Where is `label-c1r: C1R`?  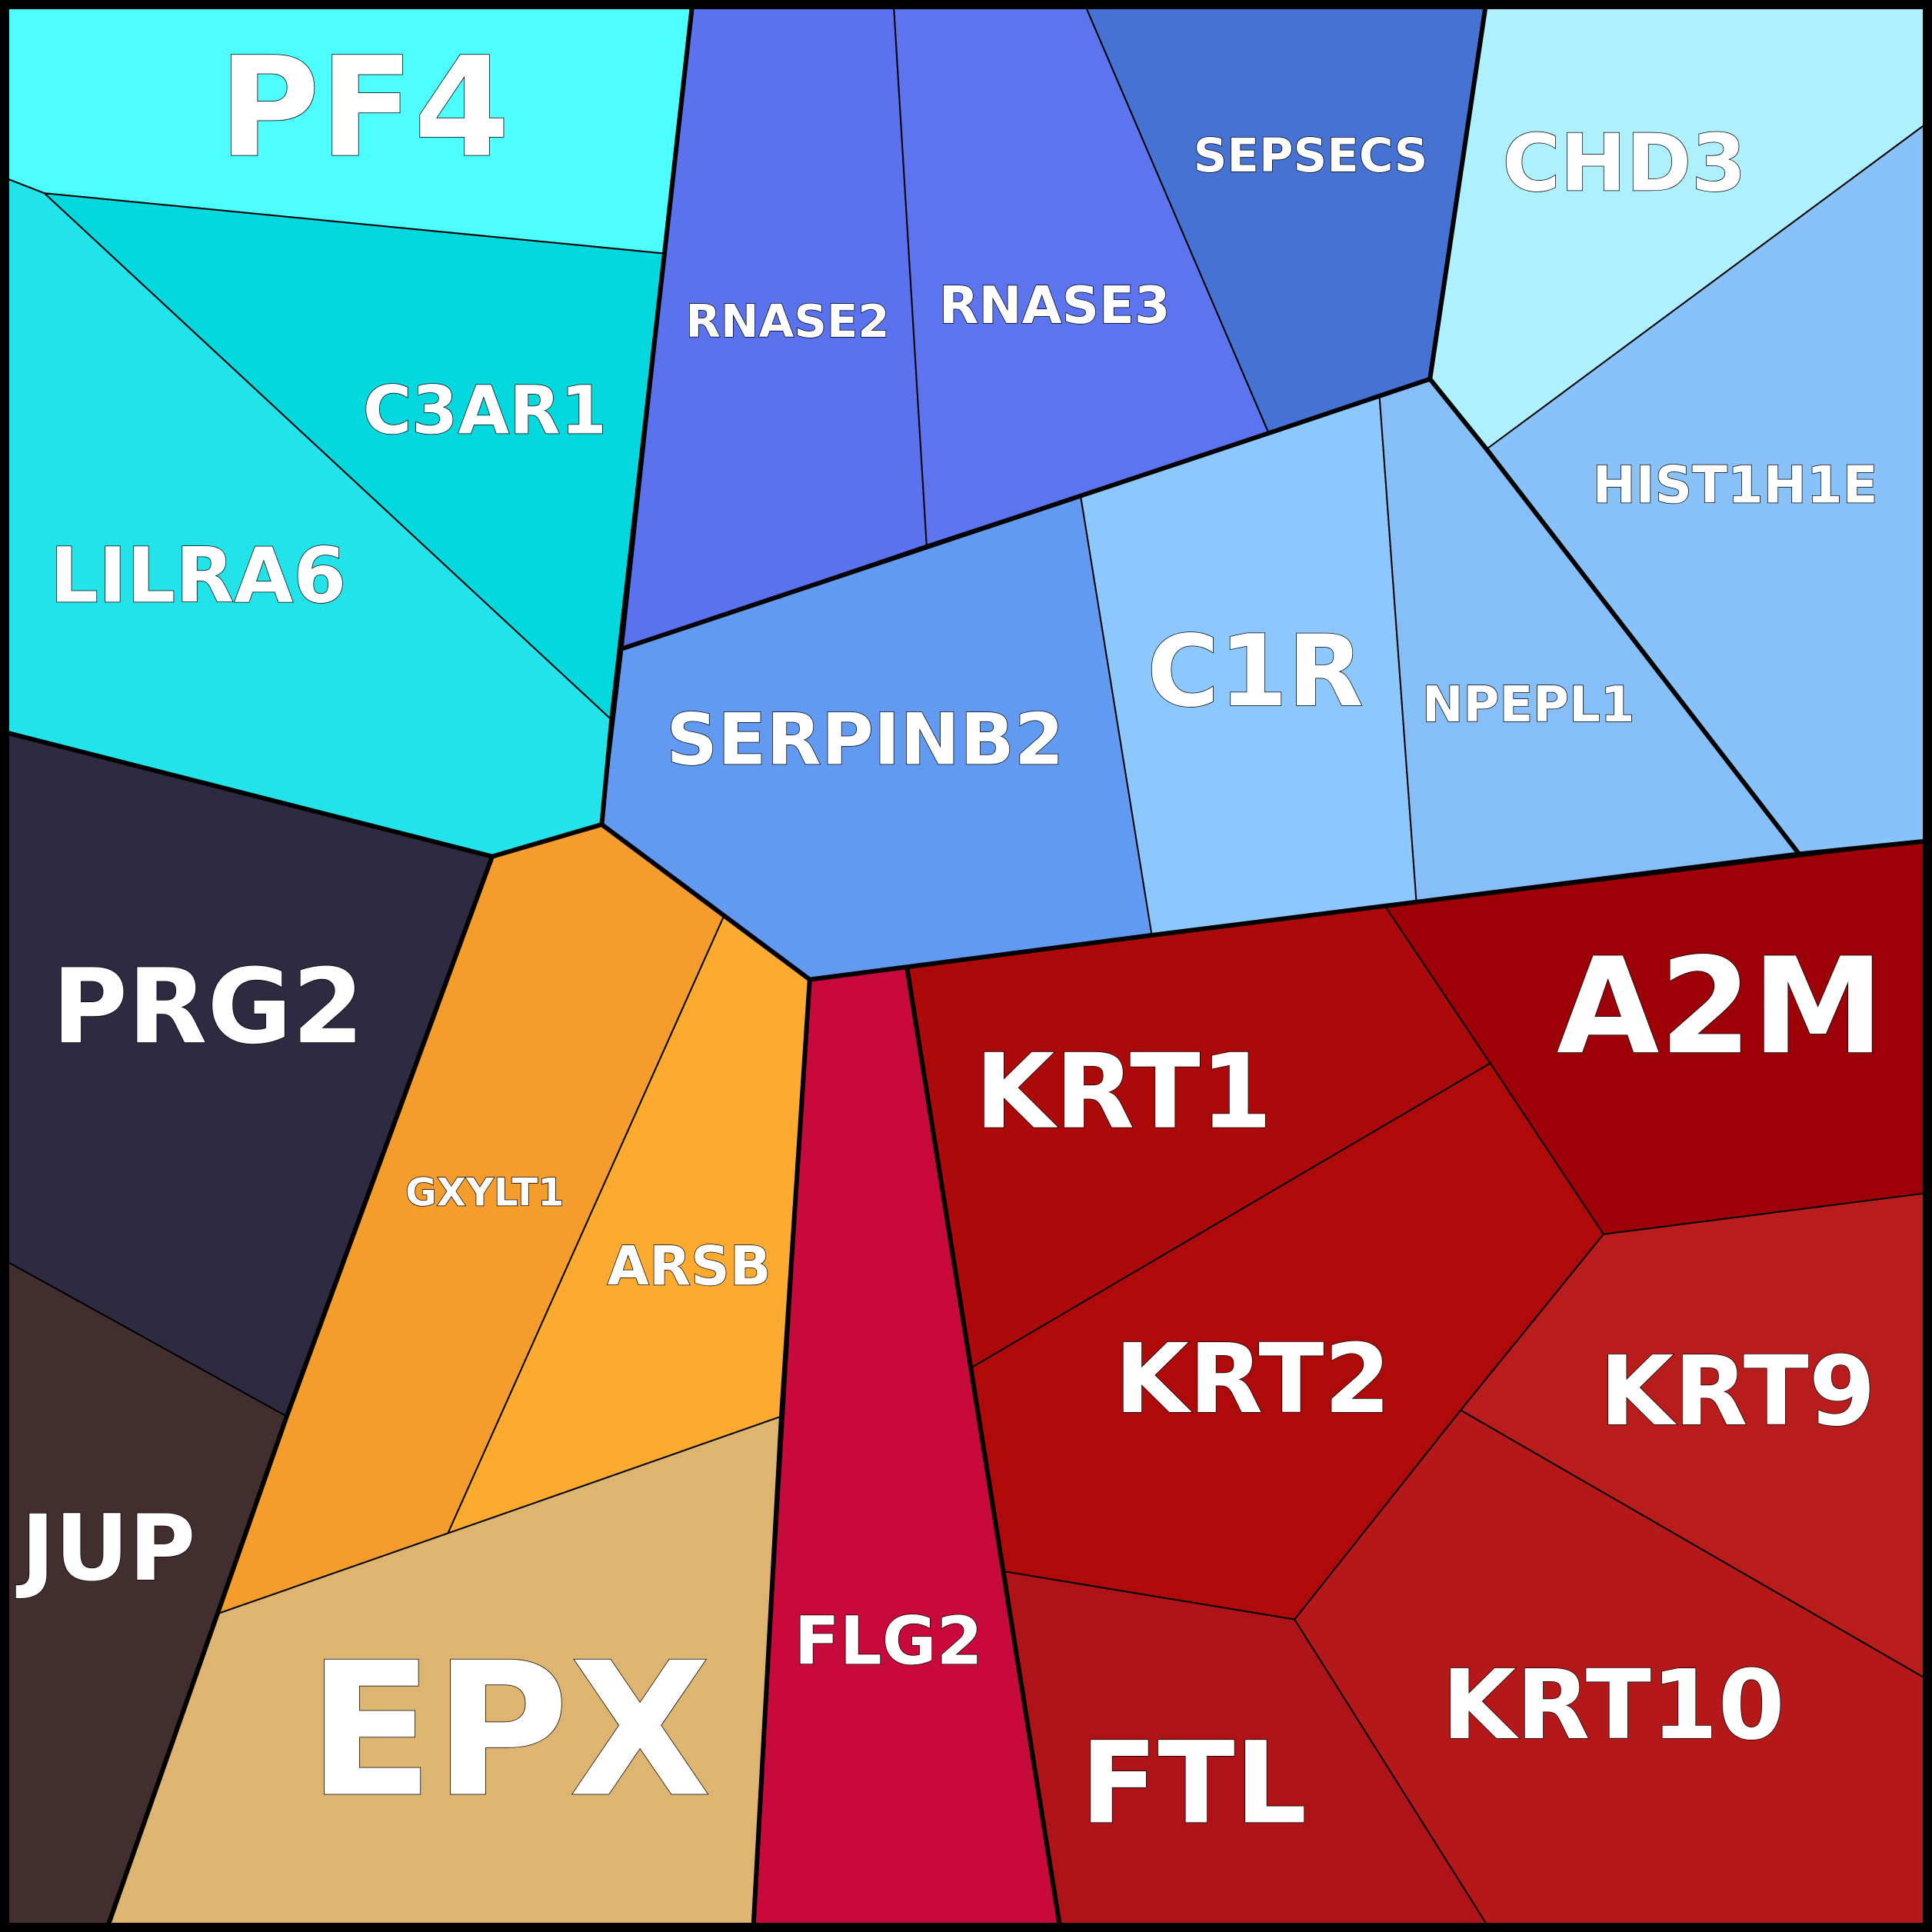
label-c1r: C1R is located at coordinates (1255, 672).